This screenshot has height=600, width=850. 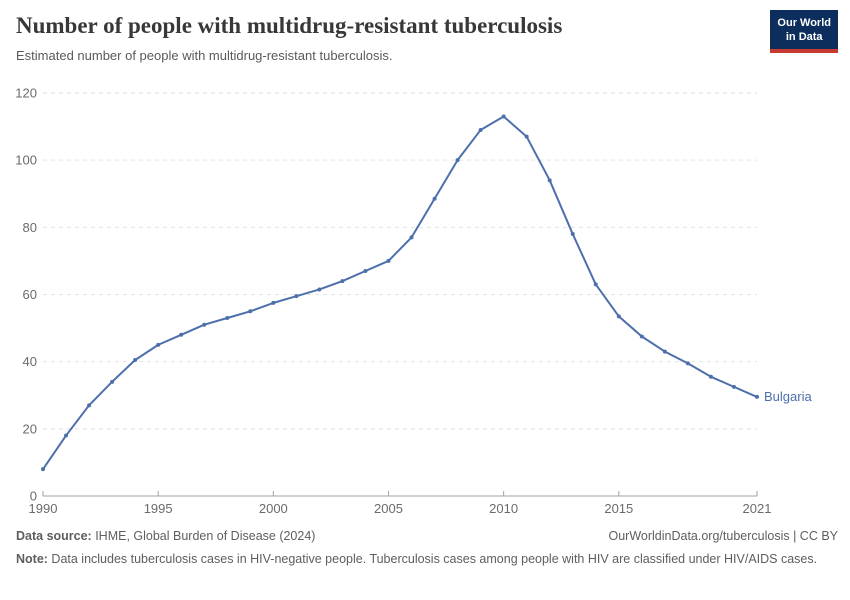 I want to click on y-axis-label: 100, so click(x=26, y=160).